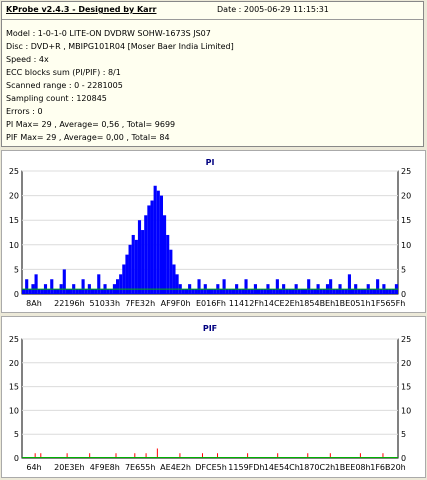 This screenshot has width=427, height=480. What do you see at coordinates (175, 467) in the screenshot?
I see `pif-xtick: AE4E2h` at bounding box center [175, 467].